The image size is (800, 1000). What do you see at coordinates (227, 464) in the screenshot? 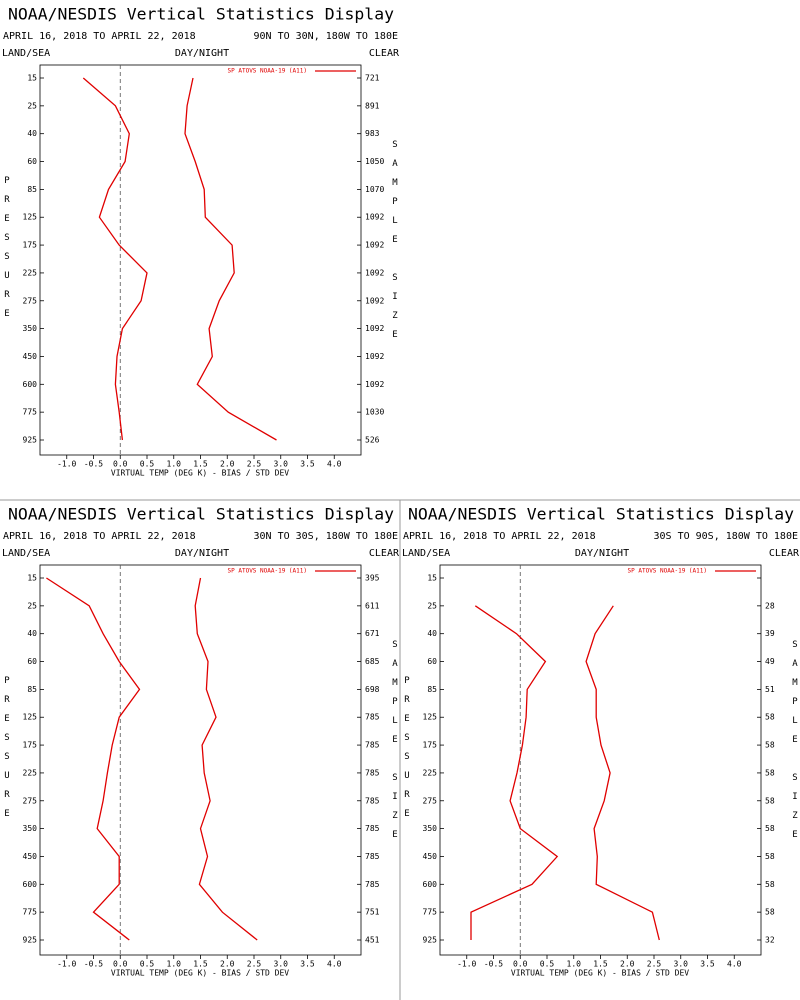
I see `x-tick-label: 2.0` at bounding box center [227, 464].